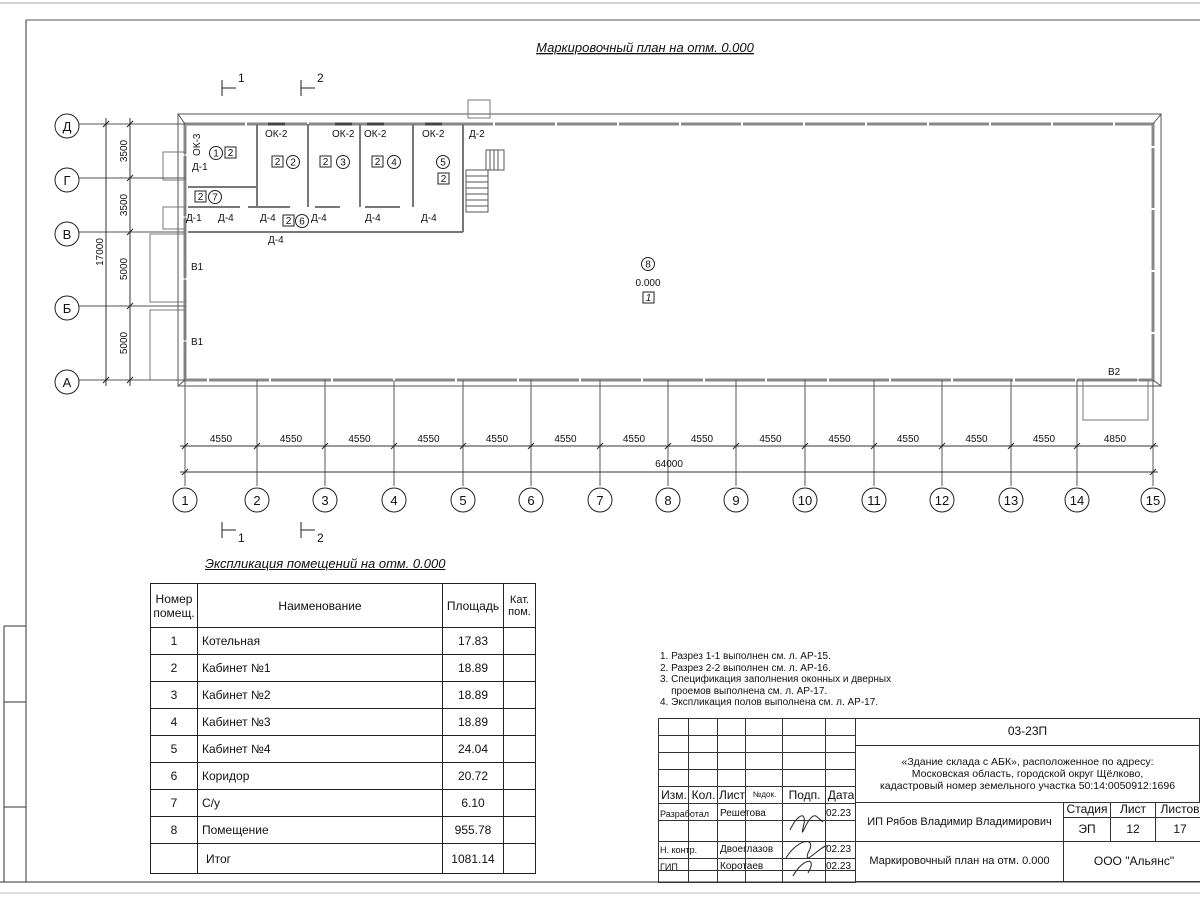  What do you see at coordinates (320, 78) in the screenshot?
I see `section-label: 2` at bounding box center [320, 78].